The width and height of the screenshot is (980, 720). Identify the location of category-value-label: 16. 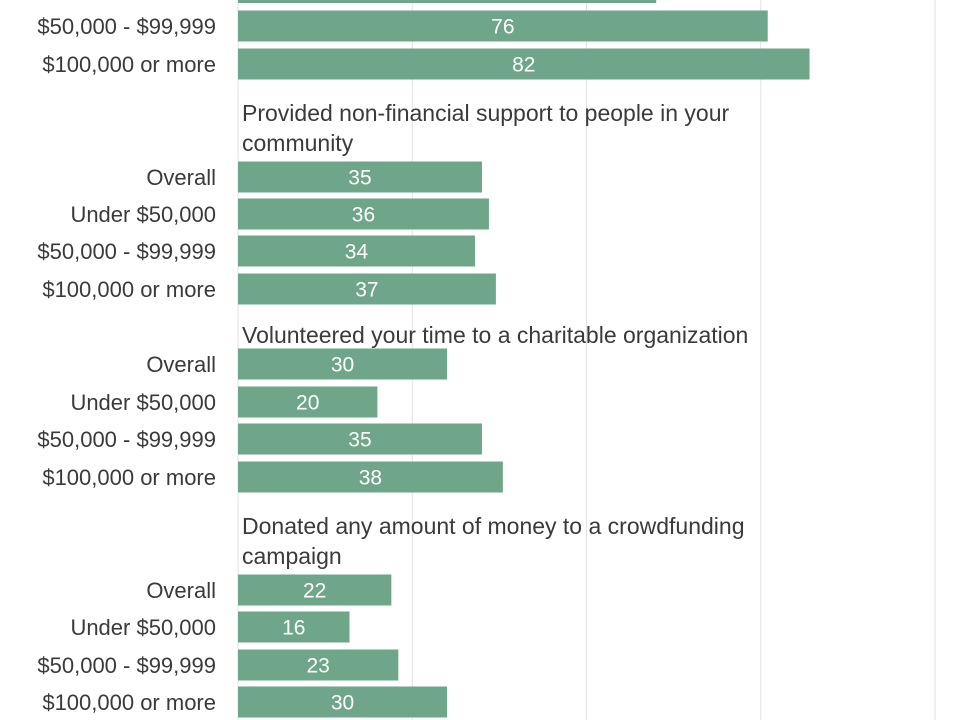
(293, 628).